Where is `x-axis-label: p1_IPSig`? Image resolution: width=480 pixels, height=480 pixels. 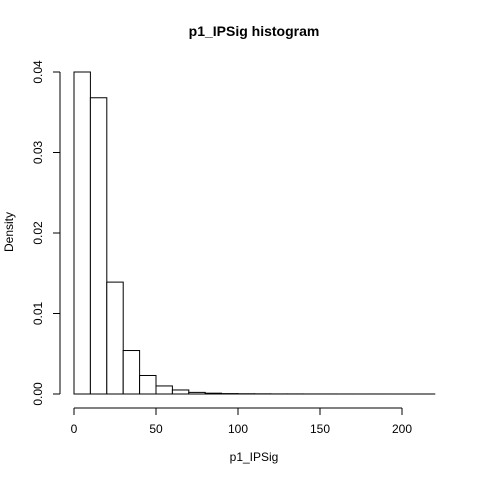 x-axis-label: p1_IPSig is located at coordinates (254, 457).